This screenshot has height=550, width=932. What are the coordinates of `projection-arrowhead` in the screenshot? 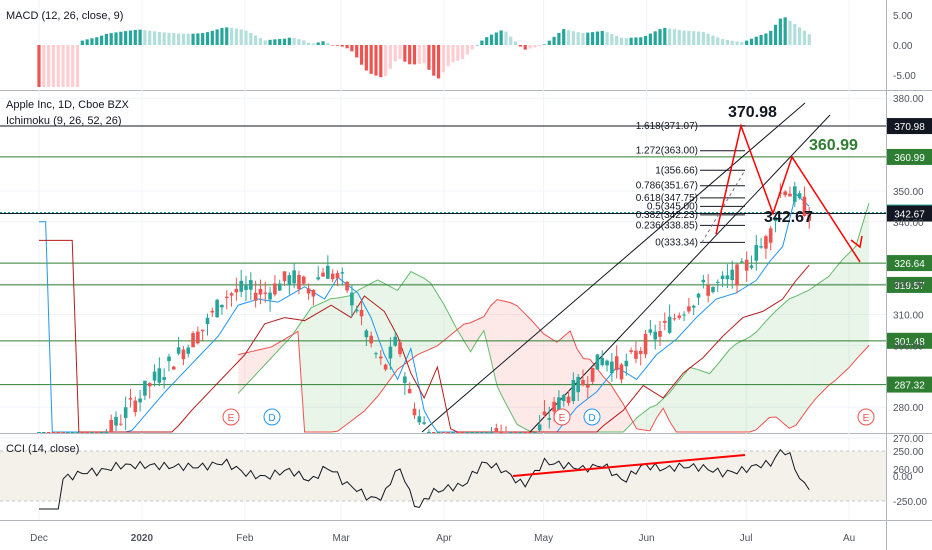 It's located at (856, 242).